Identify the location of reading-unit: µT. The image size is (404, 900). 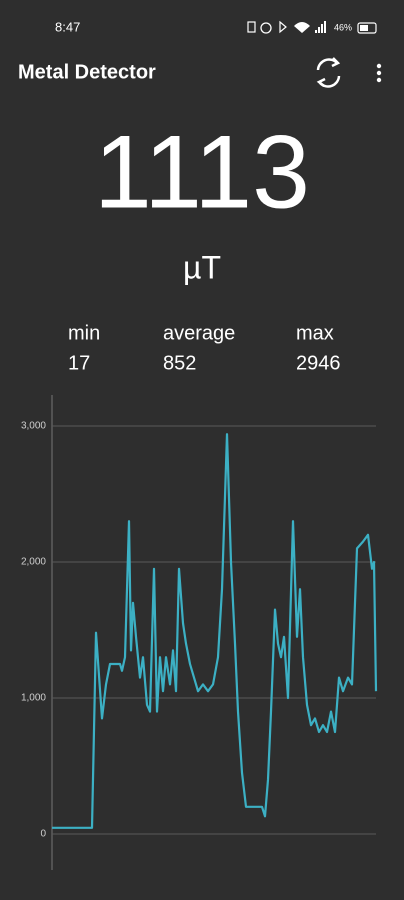
(202, 267).